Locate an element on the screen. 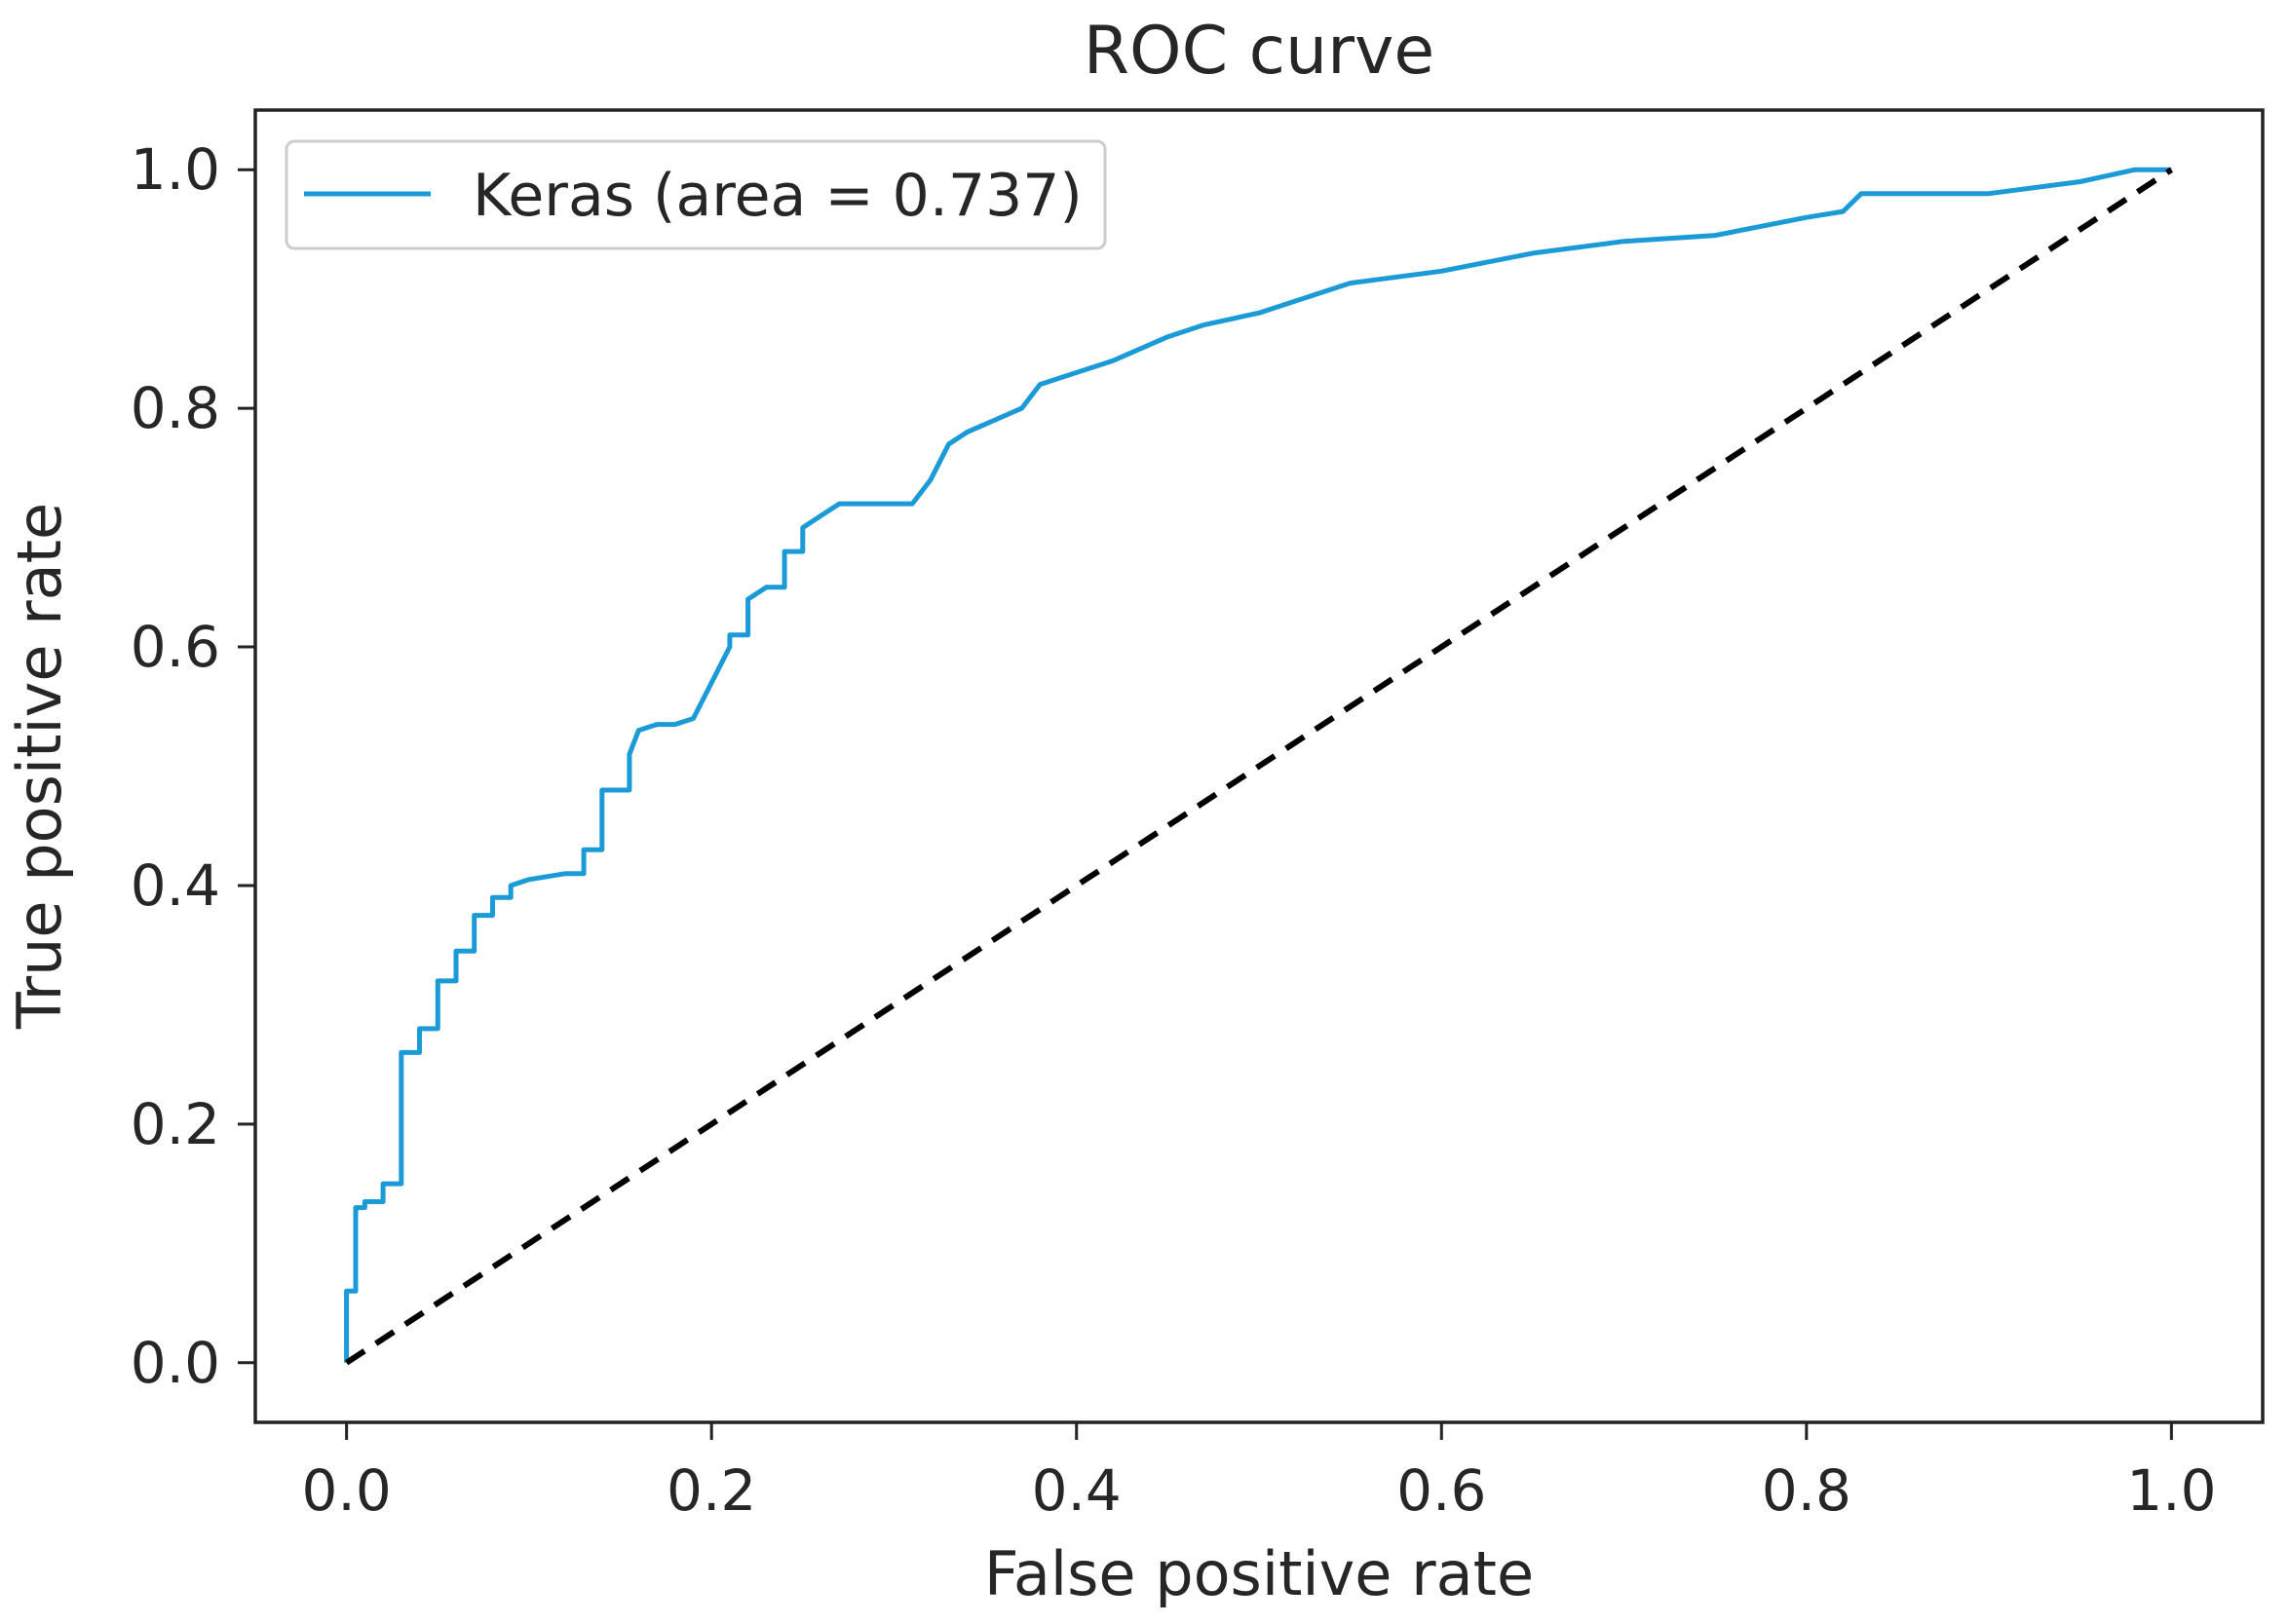 This screenshot has width=2289, height=1624. x-tick-label: 0.2 is located at coordinates (711, 1490).